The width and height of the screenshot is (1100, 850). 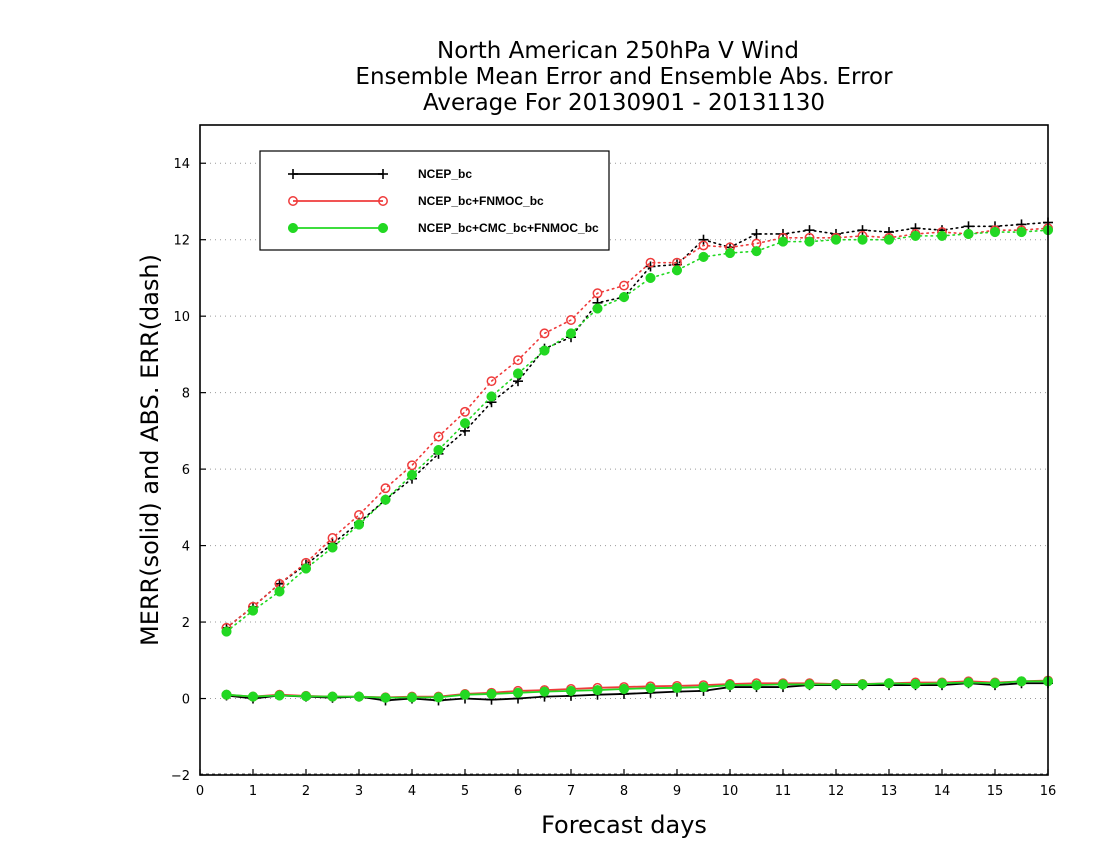 What do you see at coordinates (836, 791) in the screenshot?
I see `x-tick-label: 12` at bounding box center [836, 791].